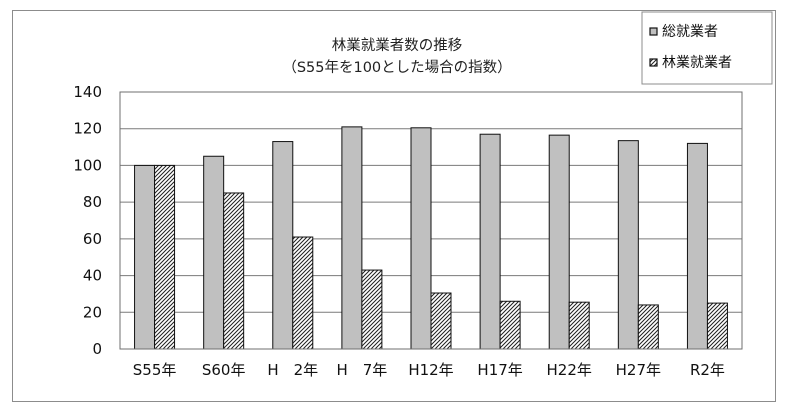 This screenshot has width=788, height=412. What do you see at coordinates (92, 202) in the screenshot?
I see `y-tick-label: 80` at bounding box center [92, 202].